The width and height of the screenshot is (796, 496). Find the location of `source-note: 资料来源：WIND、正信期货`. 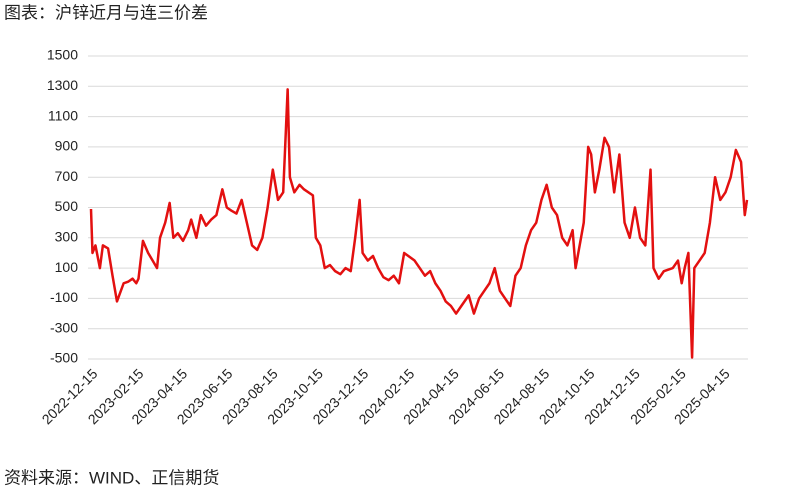

source-note: 资料来源：WIND、正信期货 is located at coordinates (111, 477).